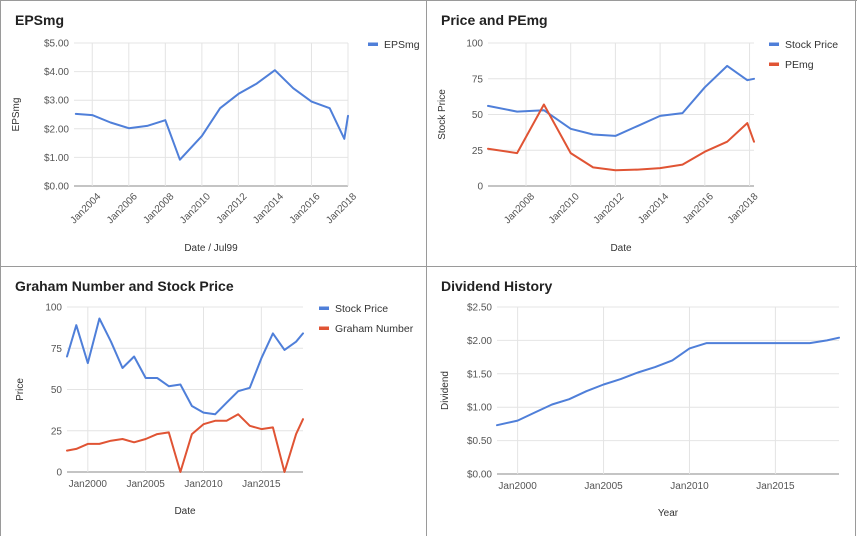 This screenshot has height=536, width=857. What do you see at coordinates (442, 114) in the screenshot?
I see `y-axis-title: Stock Price` at bounding box center [442, 114].